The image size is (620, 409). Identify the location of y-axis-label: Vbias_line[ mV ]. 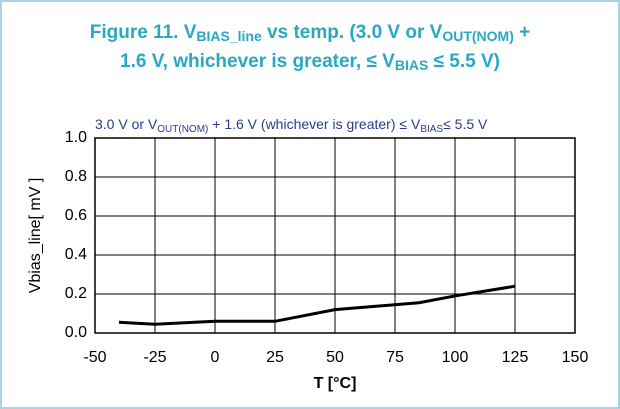
(35, 236).